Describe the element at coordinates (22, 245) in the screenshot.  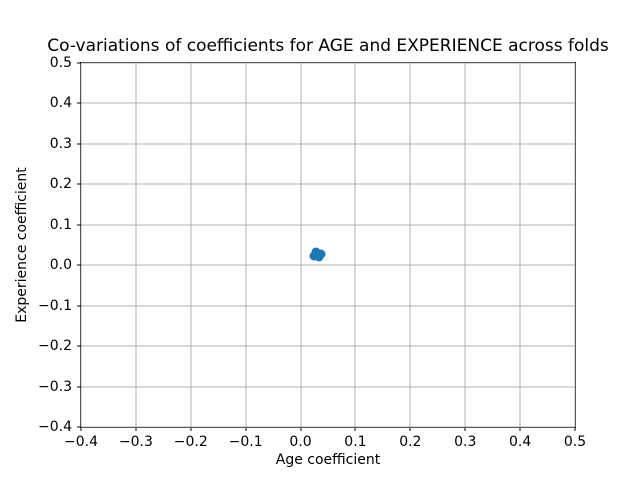
I see `y-axis-label: Experience coefficient` at that location.